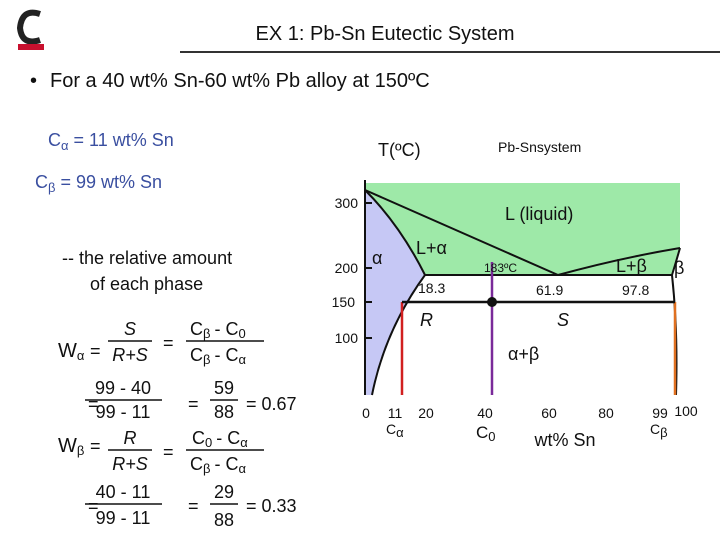 This screenshot has height=540, width=720. Describe the element at coordinates (344, 302) in the screenshot. I see `y-tick-label: 150` at that location.